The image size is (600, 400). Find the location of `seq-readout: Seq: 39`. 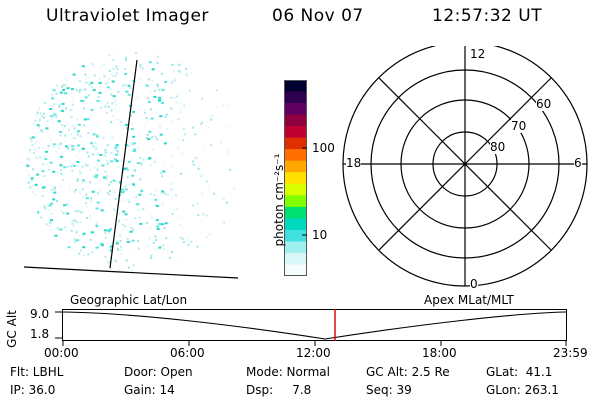

seq-readout: Seq: 39 is located at coordinates (389, 390).